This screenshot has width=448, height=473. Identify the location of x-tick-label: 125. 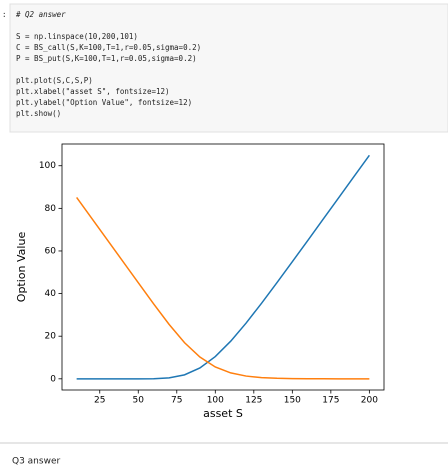
(253, 401).